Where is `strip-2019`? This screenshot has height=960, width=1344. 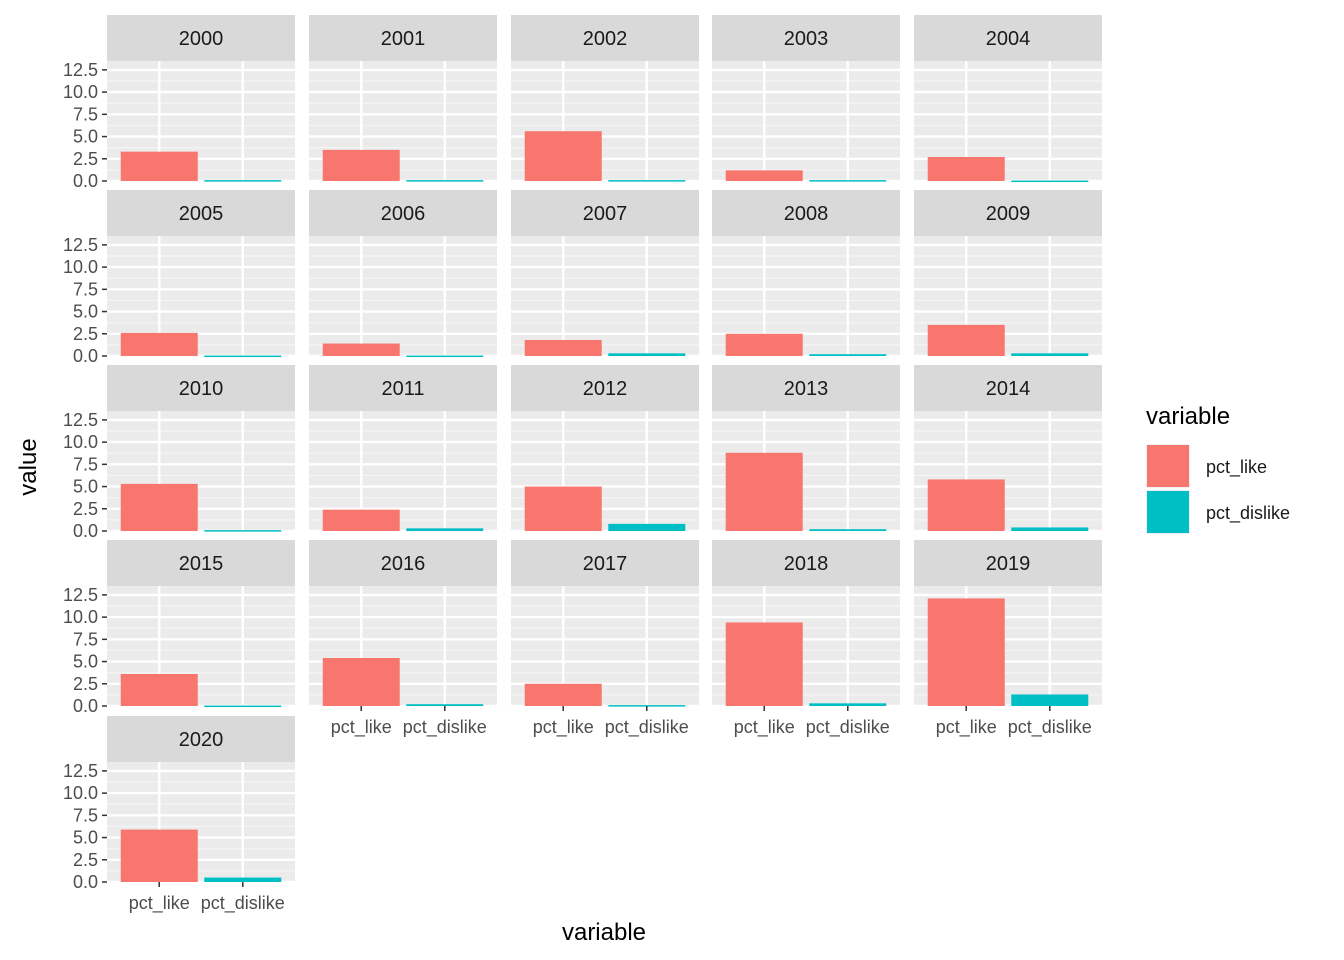
strip-2019 is located at coordinates (1008, 563).